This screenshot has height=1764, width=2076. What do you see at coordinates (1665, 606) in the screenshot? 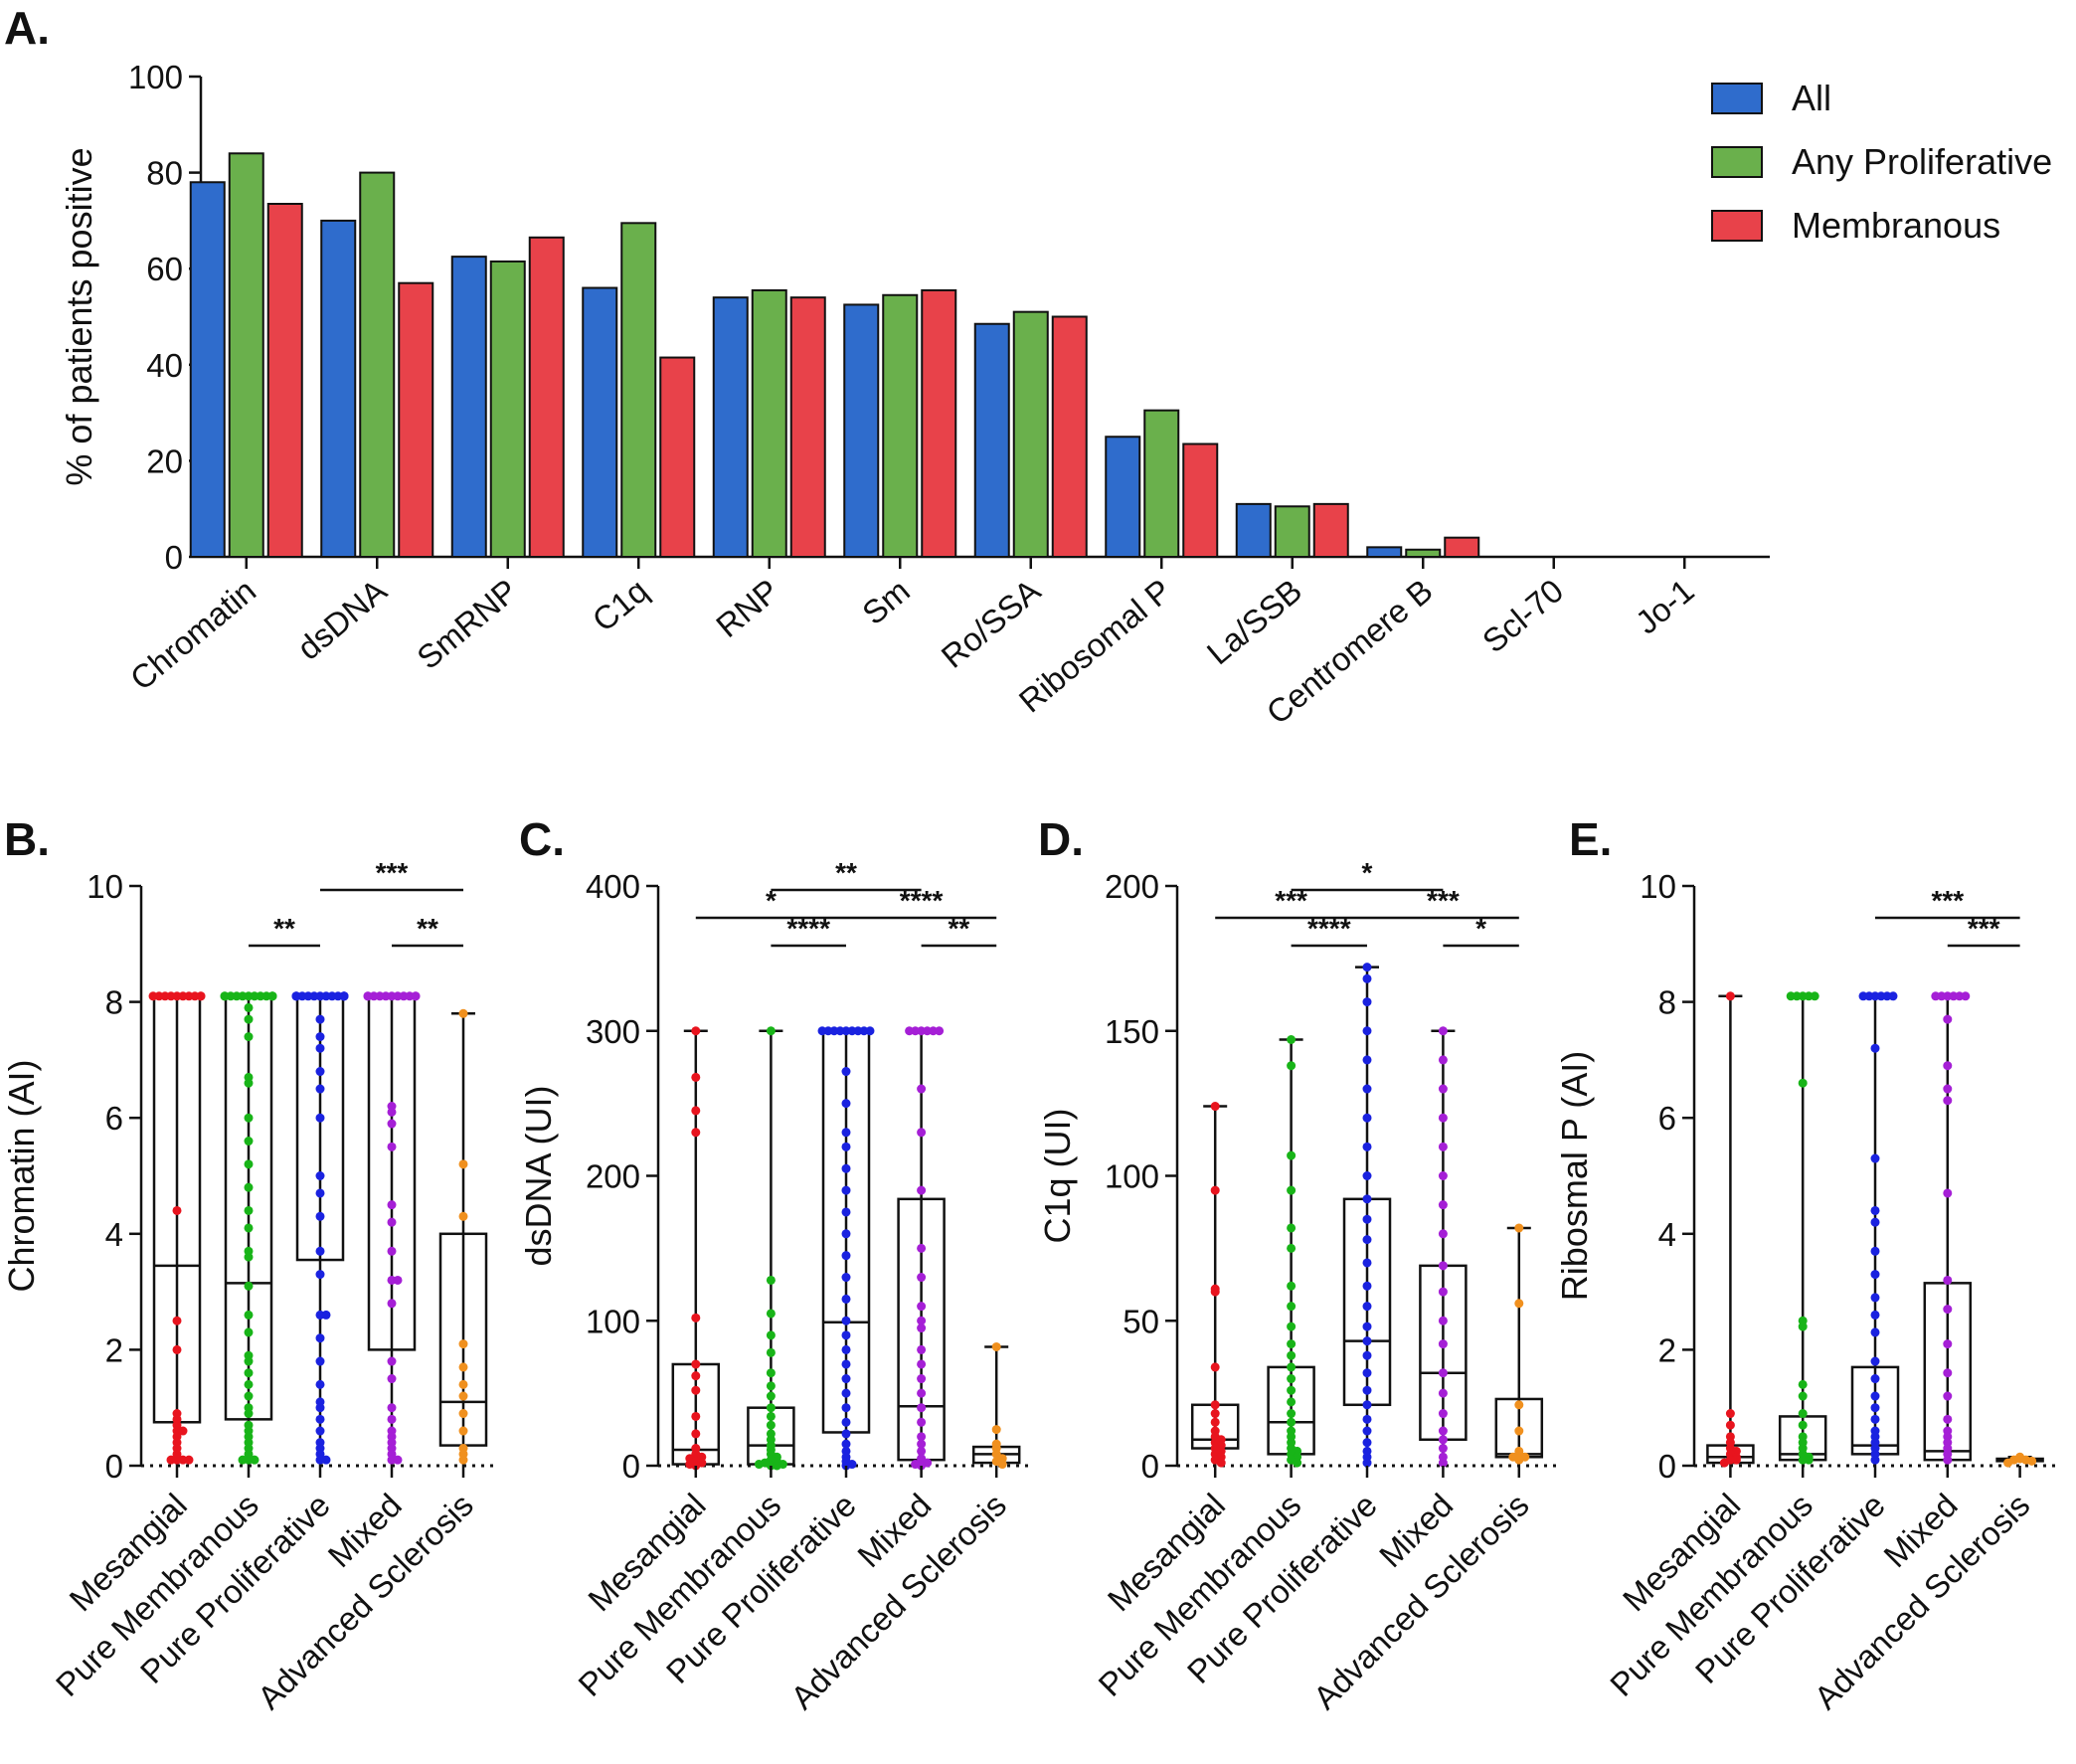
I see `x-tick-label: Jo-1` at bounding box center [1665, 606].